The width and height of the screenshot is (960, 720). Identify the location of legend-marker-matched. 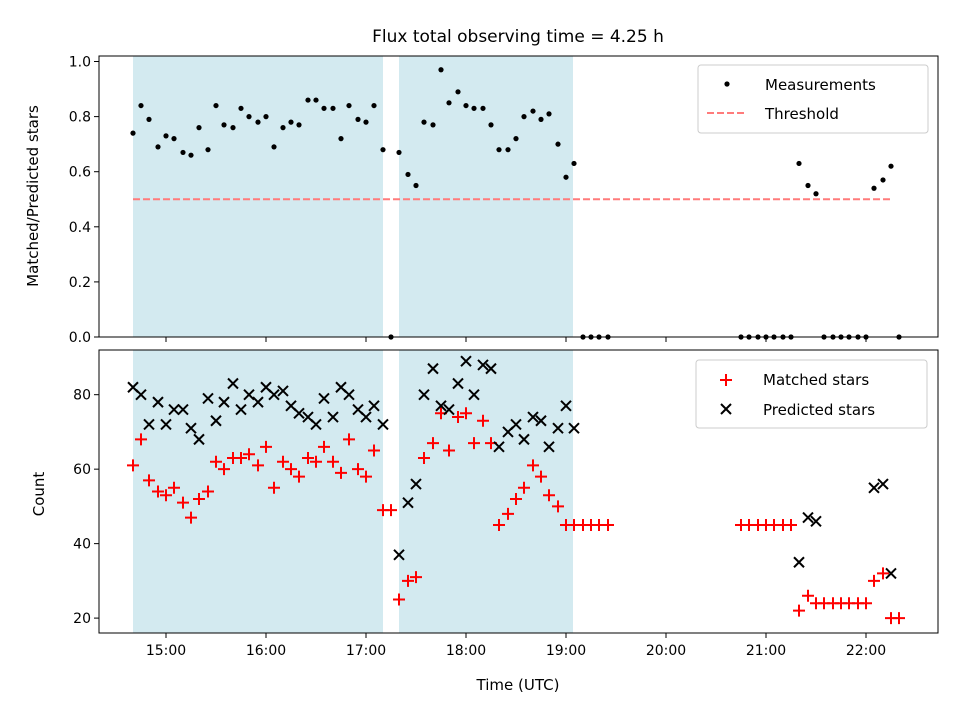
(726, 380).